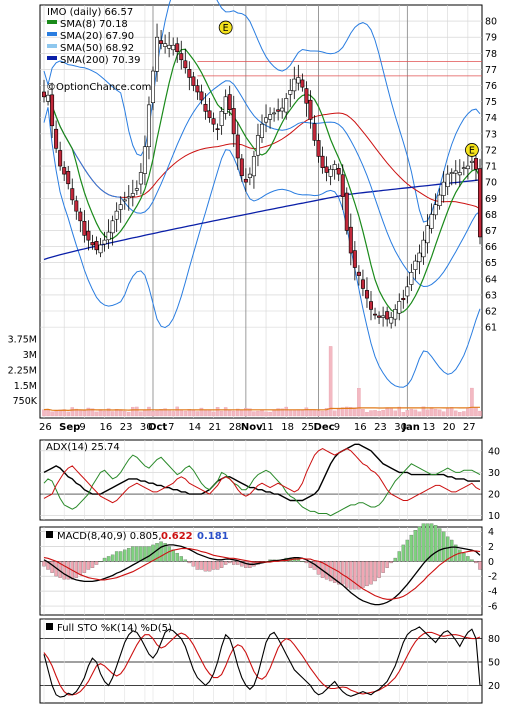 Image resolution: width=526 pixels, height=706 pixels. What do you see at coordinates (491, 562) in the screenshot?
I see `macd-tick-label: 0` at bounding box center [491, 562].